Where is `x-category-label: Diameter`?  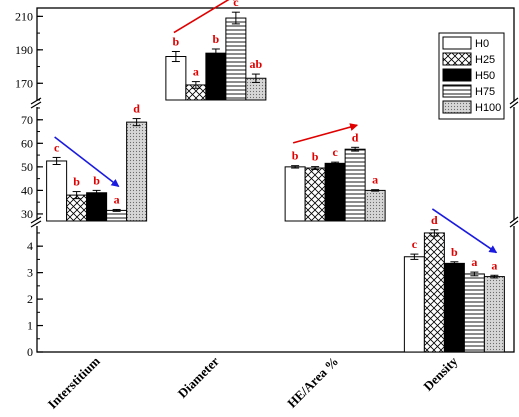
x-category-label: Diameter is located at coordinates (199, 377).